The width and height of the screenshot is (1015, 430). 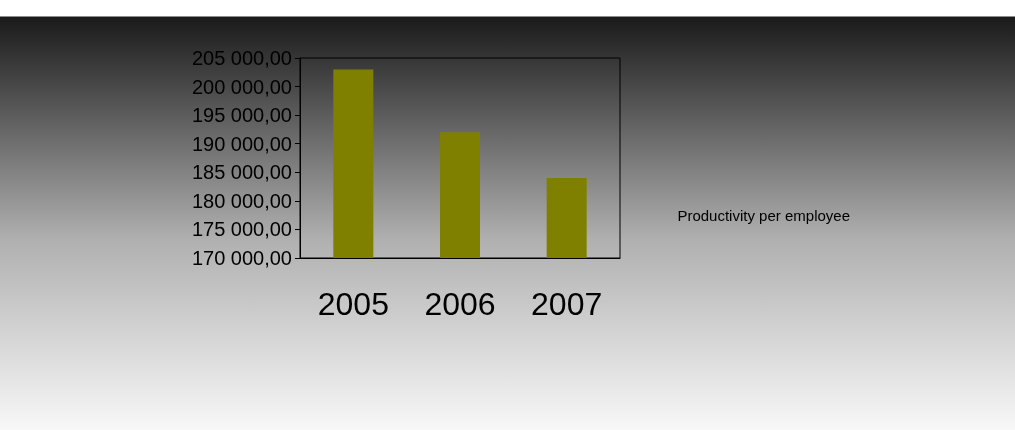 What do you see at coordinates (241, 115) in the screenshot?
I see `y-tick-label: 195 000,00` at bounding box center [241, 115].